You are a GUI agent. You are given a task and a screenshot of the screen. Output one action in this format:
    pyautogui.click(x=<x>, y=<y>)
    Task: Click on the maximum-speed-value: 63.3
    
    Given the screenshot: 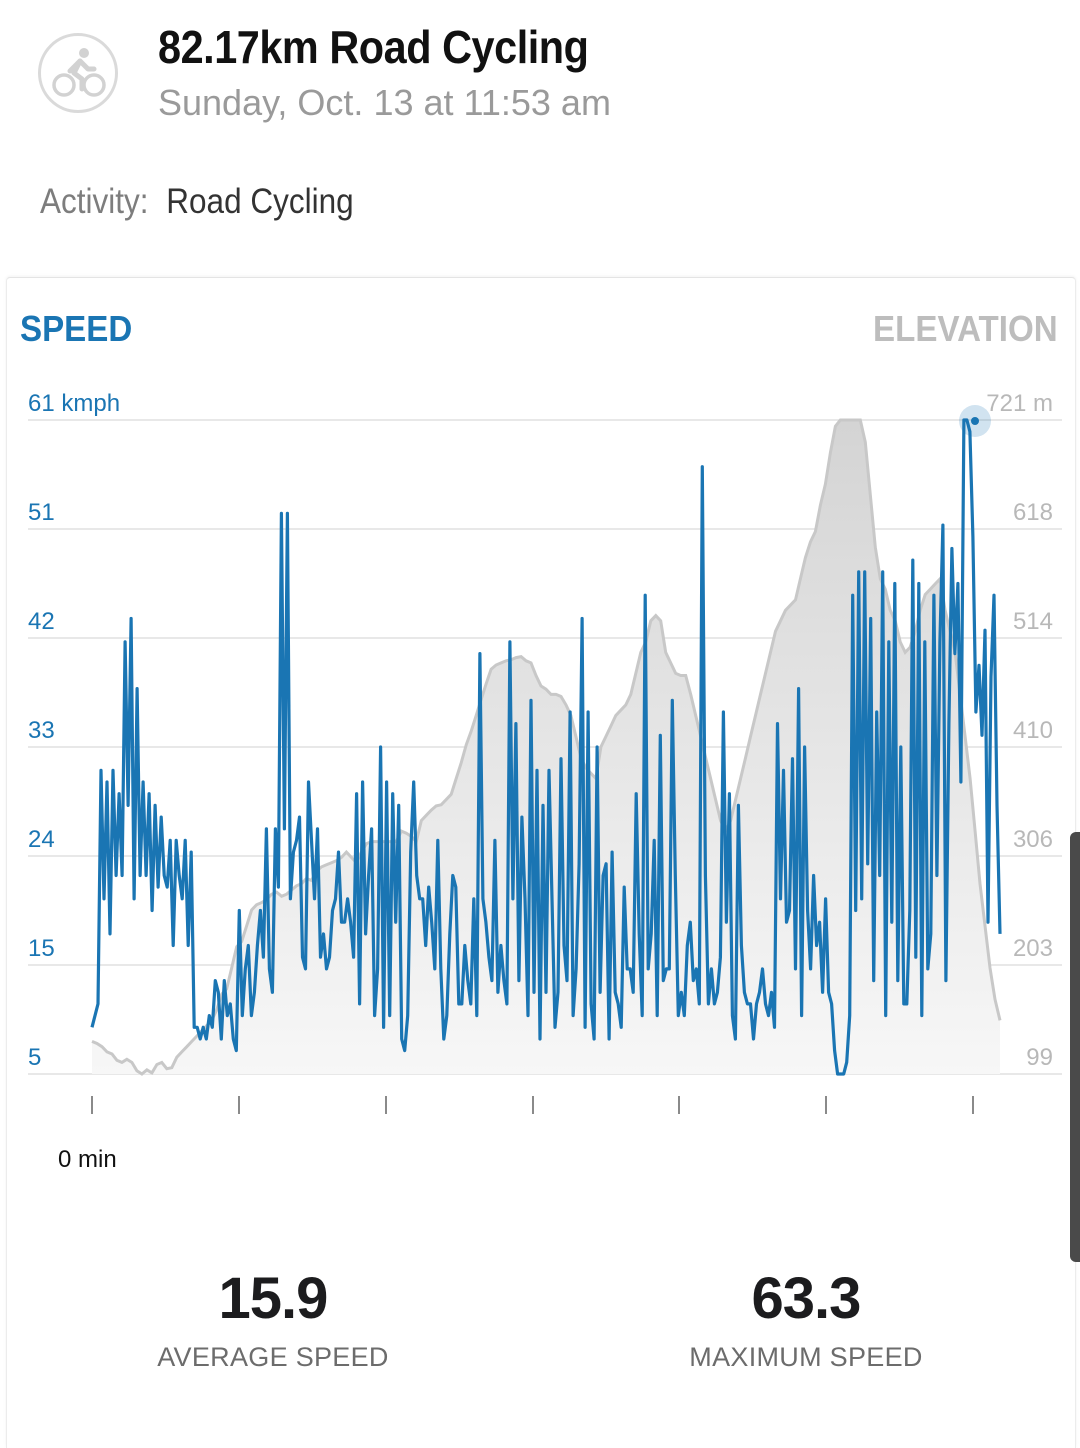 What is the action you would take?
    pyautogui.click(x=806, y=1298)
    